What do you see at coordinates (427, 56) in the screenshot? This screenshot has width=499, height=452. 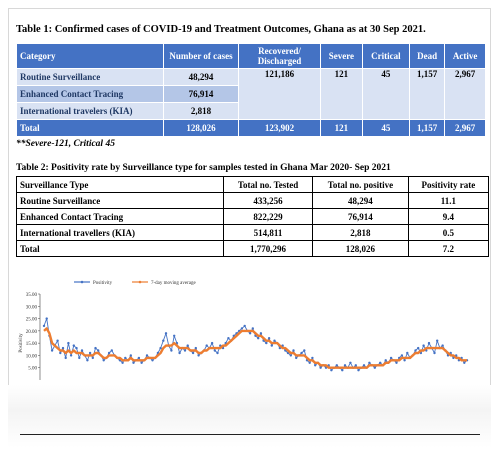 I see `t1-header-dead: Dead` at bounding box center [427, 56].